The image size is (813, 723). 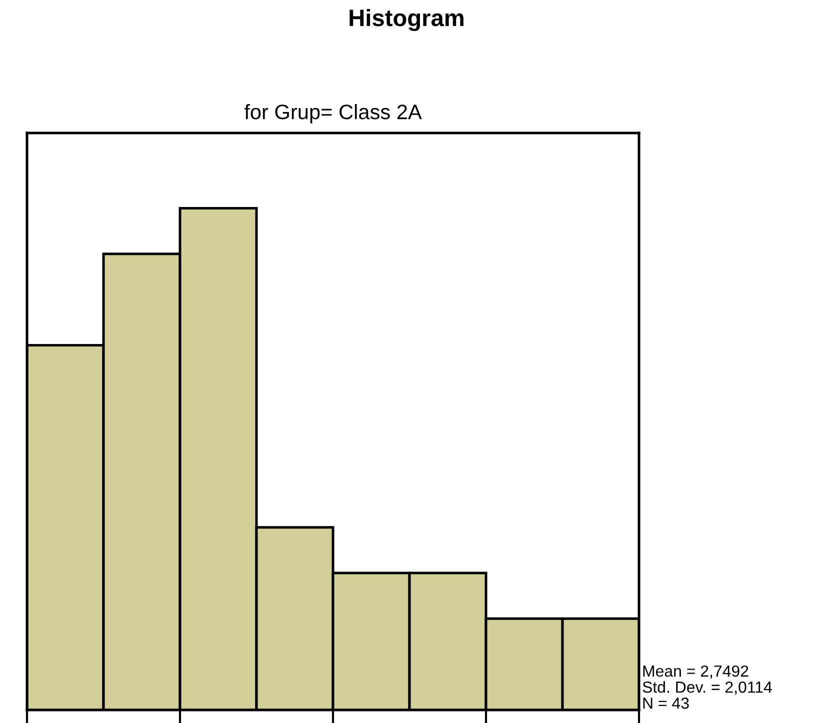 I want to click on text: Std. Dev. = 2,0114, so click(x=707, y=688).